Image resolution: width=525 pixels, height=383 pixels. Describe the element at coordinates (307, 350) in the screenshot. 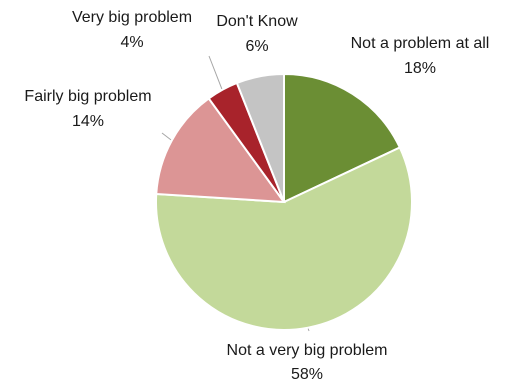

I see `slice-label-not-a-very-big-problem: Not a very big problem` at that location.